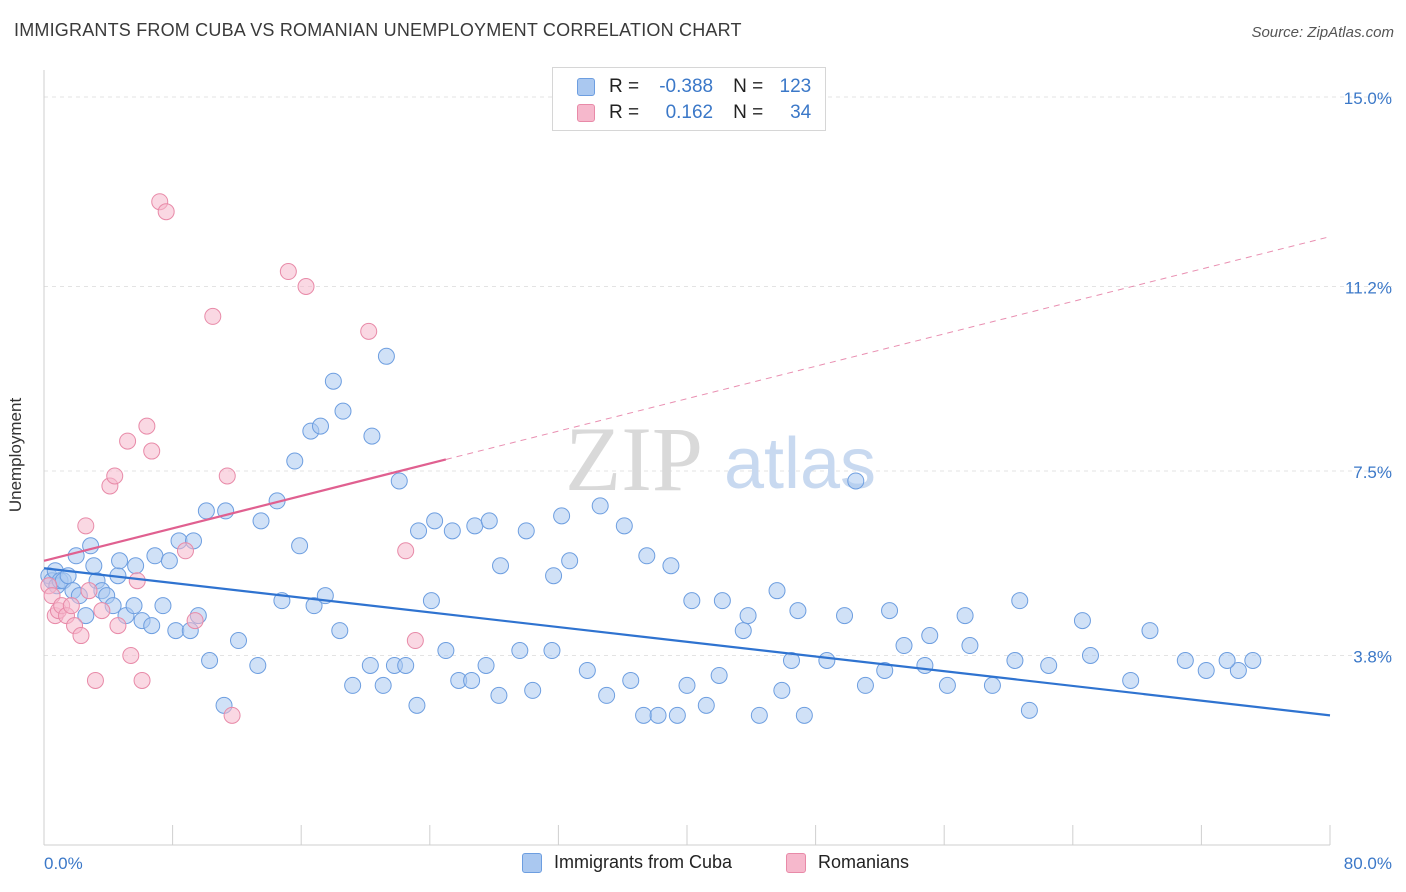 The image size is (1406, 892). What do you see at coordinates (847, 862) in the screenshot?
I see `legend-item-romanians: Romanians` at bounding box center [847, 862].